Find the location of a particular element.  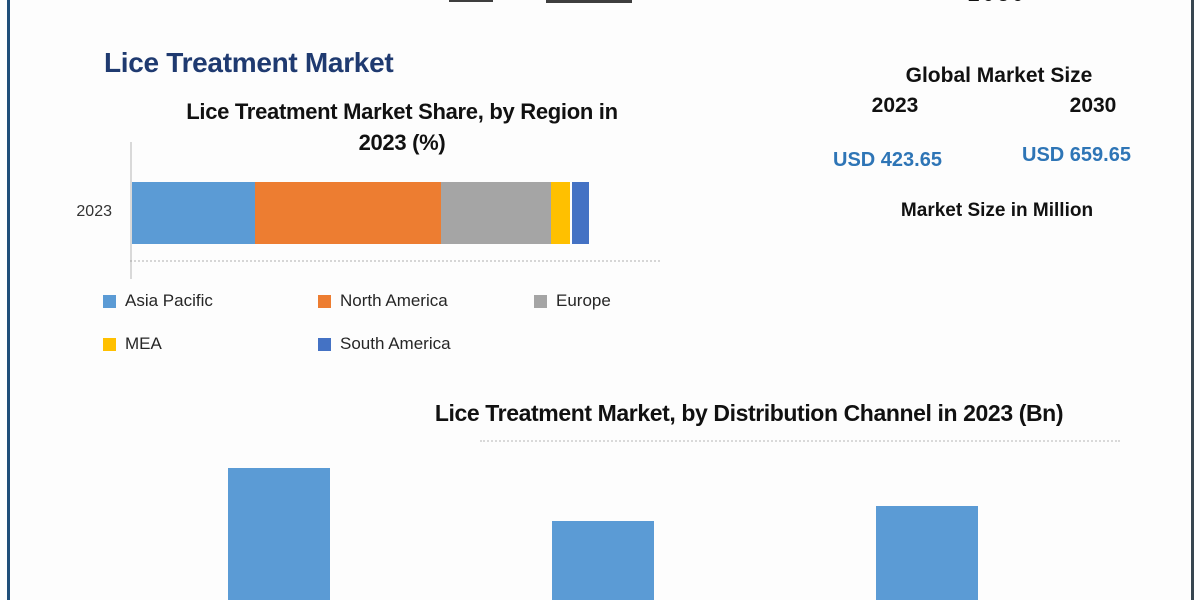

right-border-line is located at coordinates (1192, 300).